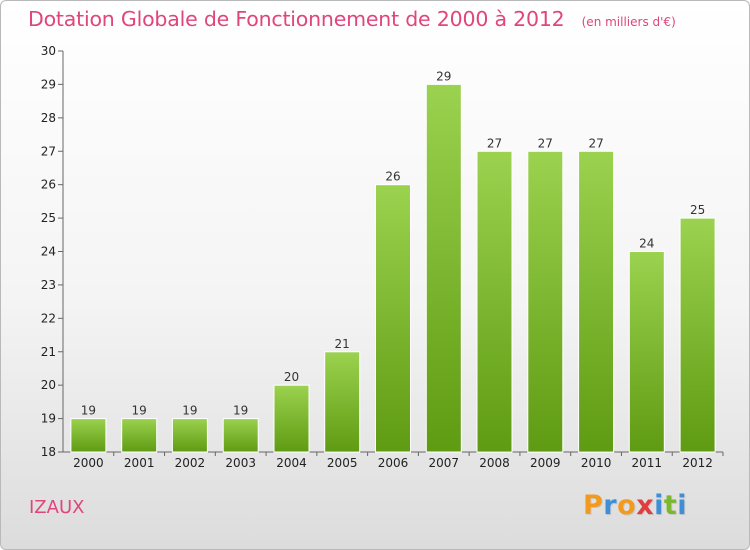  What do you see at coordinates (139, 463) in the screenshot?
I see `x-tick-label: 2001` at bounding box center [139, 463].